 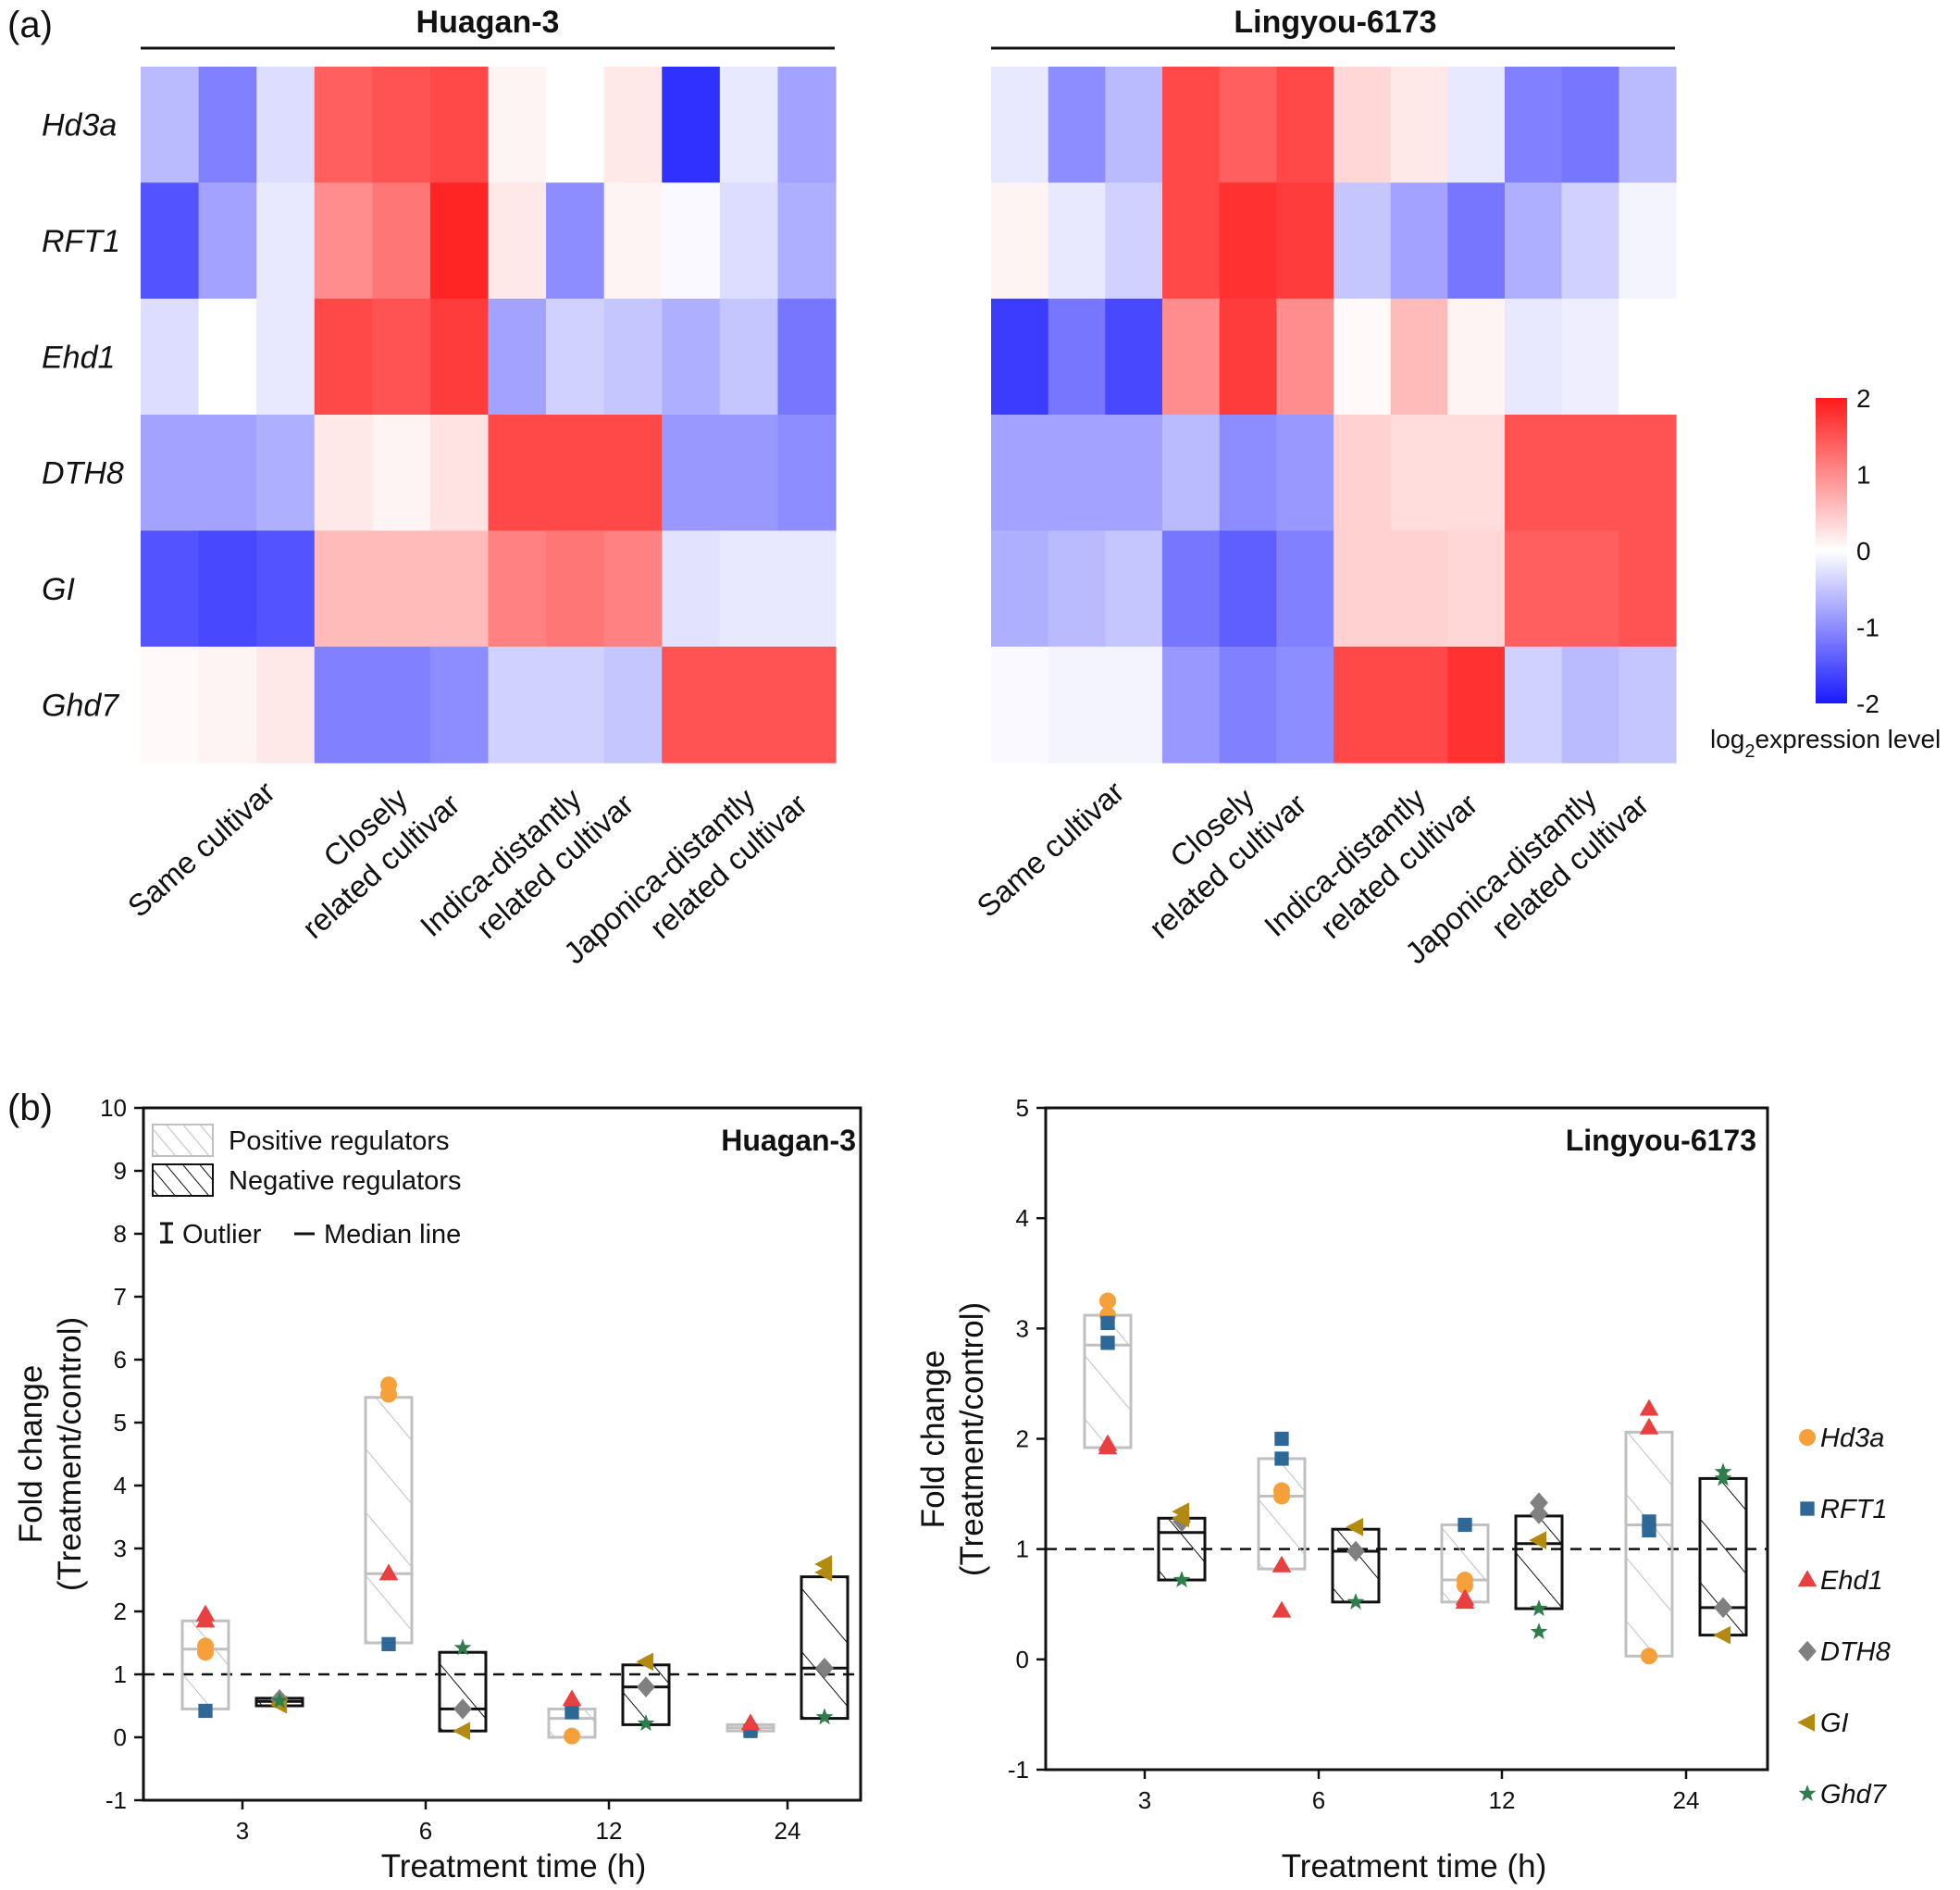 I want to click on colorbar-tick-label: -1, so click(x=1868, y=628).